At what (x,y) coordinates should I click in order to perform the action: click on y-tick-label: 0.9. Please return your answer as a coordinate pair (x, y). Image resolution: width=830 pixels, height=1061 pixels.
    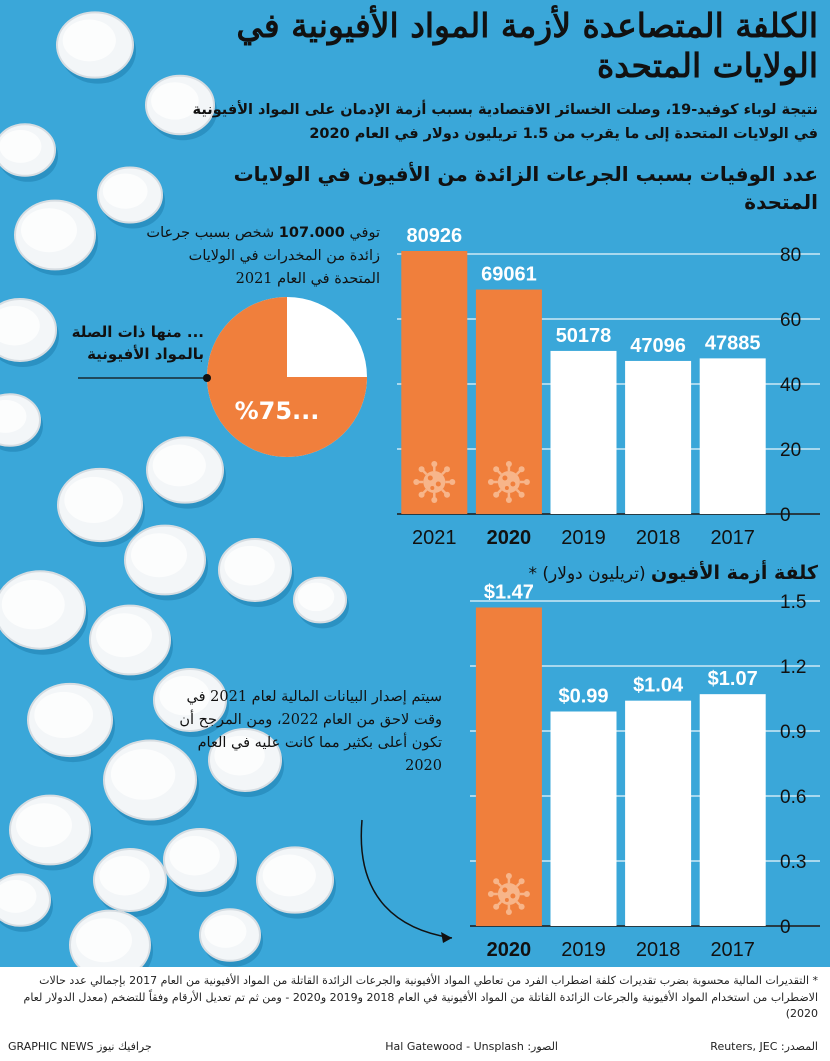
    Looking at the image, I should click on (793, 732).